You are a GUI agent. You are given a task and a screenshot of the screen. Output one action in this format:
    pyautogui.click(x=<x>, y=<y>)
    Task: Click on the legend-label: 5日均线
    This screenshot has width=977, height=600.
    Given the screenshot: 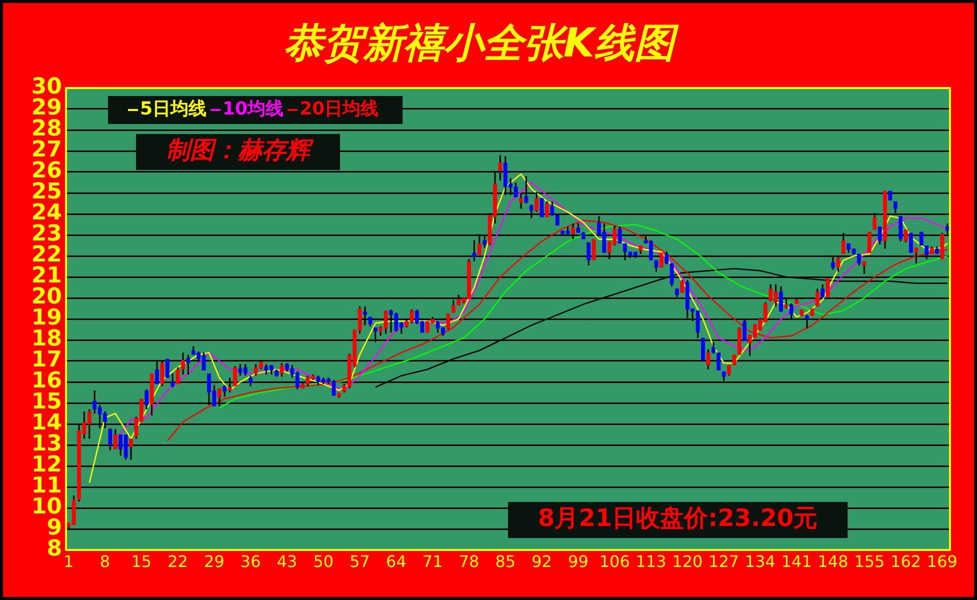 What is the action you would take?
    pyautogui.click(x=173, y=109)
    